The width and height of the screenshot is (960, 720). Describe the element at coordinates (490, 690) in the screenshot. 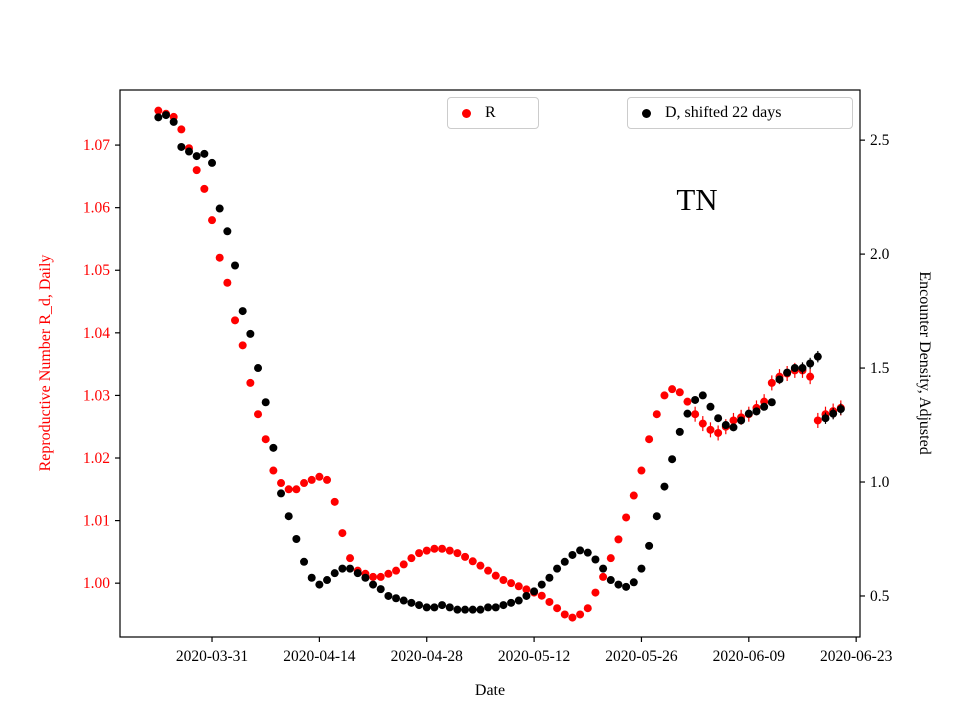

I see `x-axis-label: Date` at that location.